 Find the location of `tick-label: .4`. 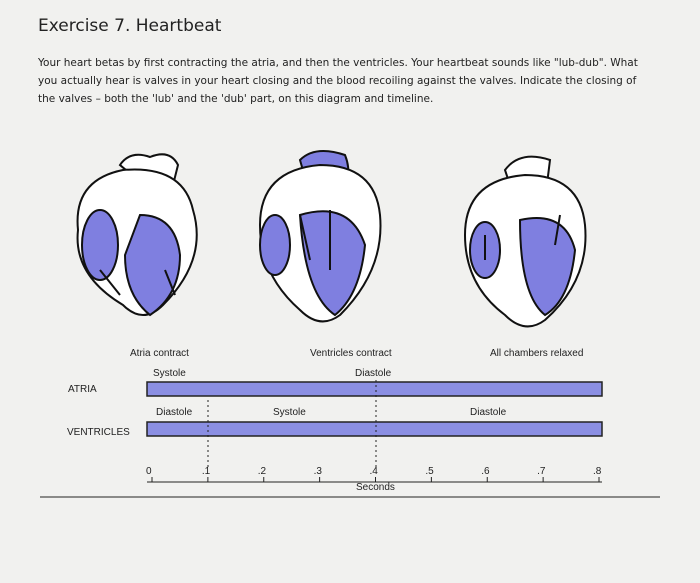

tick-label: .4 is located at coordinates (373, 471).